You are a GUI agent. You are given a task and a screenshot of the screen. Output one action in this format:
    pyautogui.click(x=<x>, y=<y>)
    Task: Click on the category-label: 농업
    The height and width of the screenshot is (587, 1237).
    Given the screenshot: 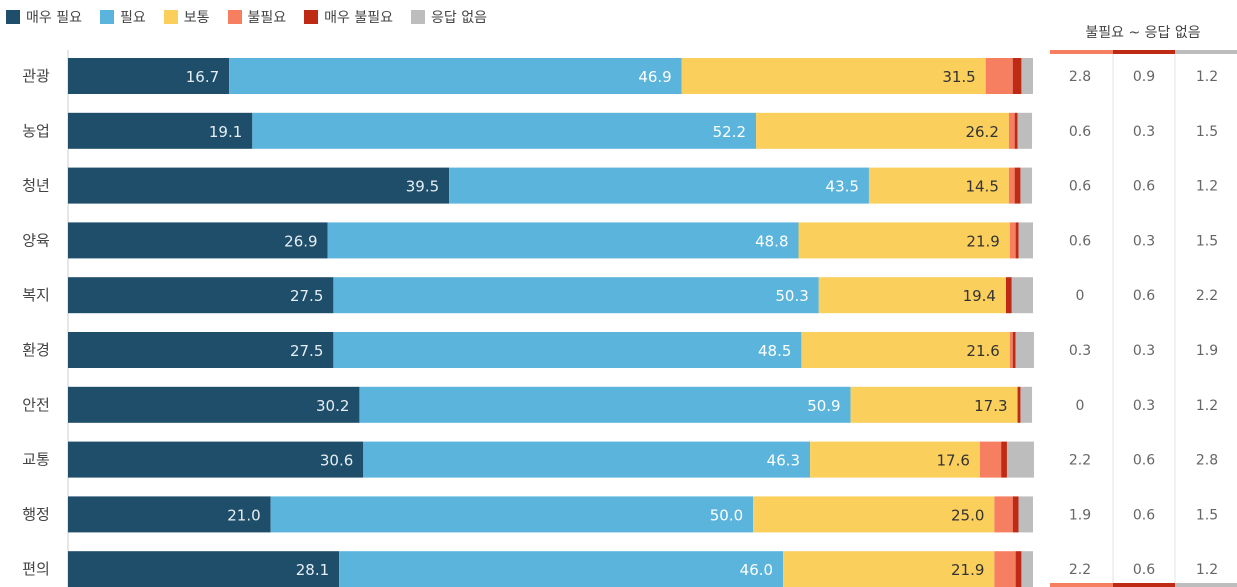 What is the action you would take?
    pyautogui.click(x=36, y=131)
    